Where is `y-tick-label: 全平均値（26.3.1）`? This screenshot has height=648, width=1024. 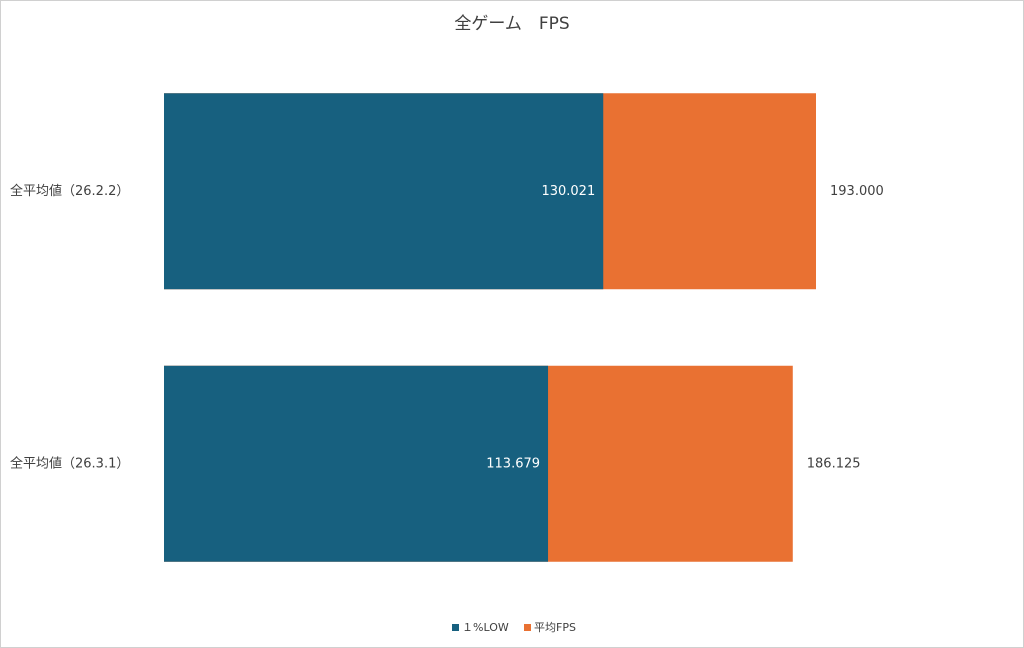
y-tick-label: 全平均値（26.3.1） is located at coordinates (69, 463).